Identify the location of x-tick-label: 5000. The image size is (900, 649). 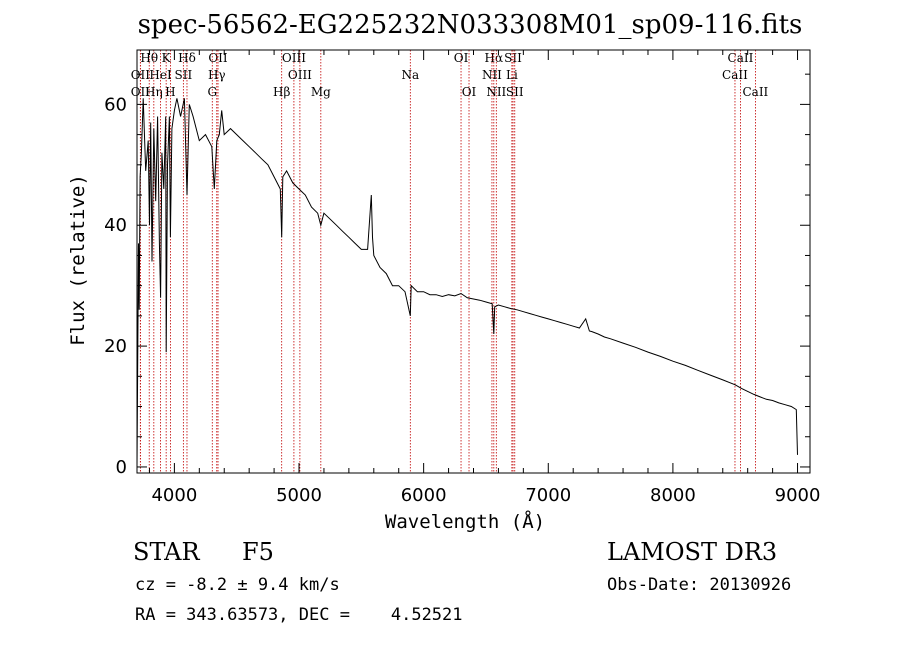
(299, 495).